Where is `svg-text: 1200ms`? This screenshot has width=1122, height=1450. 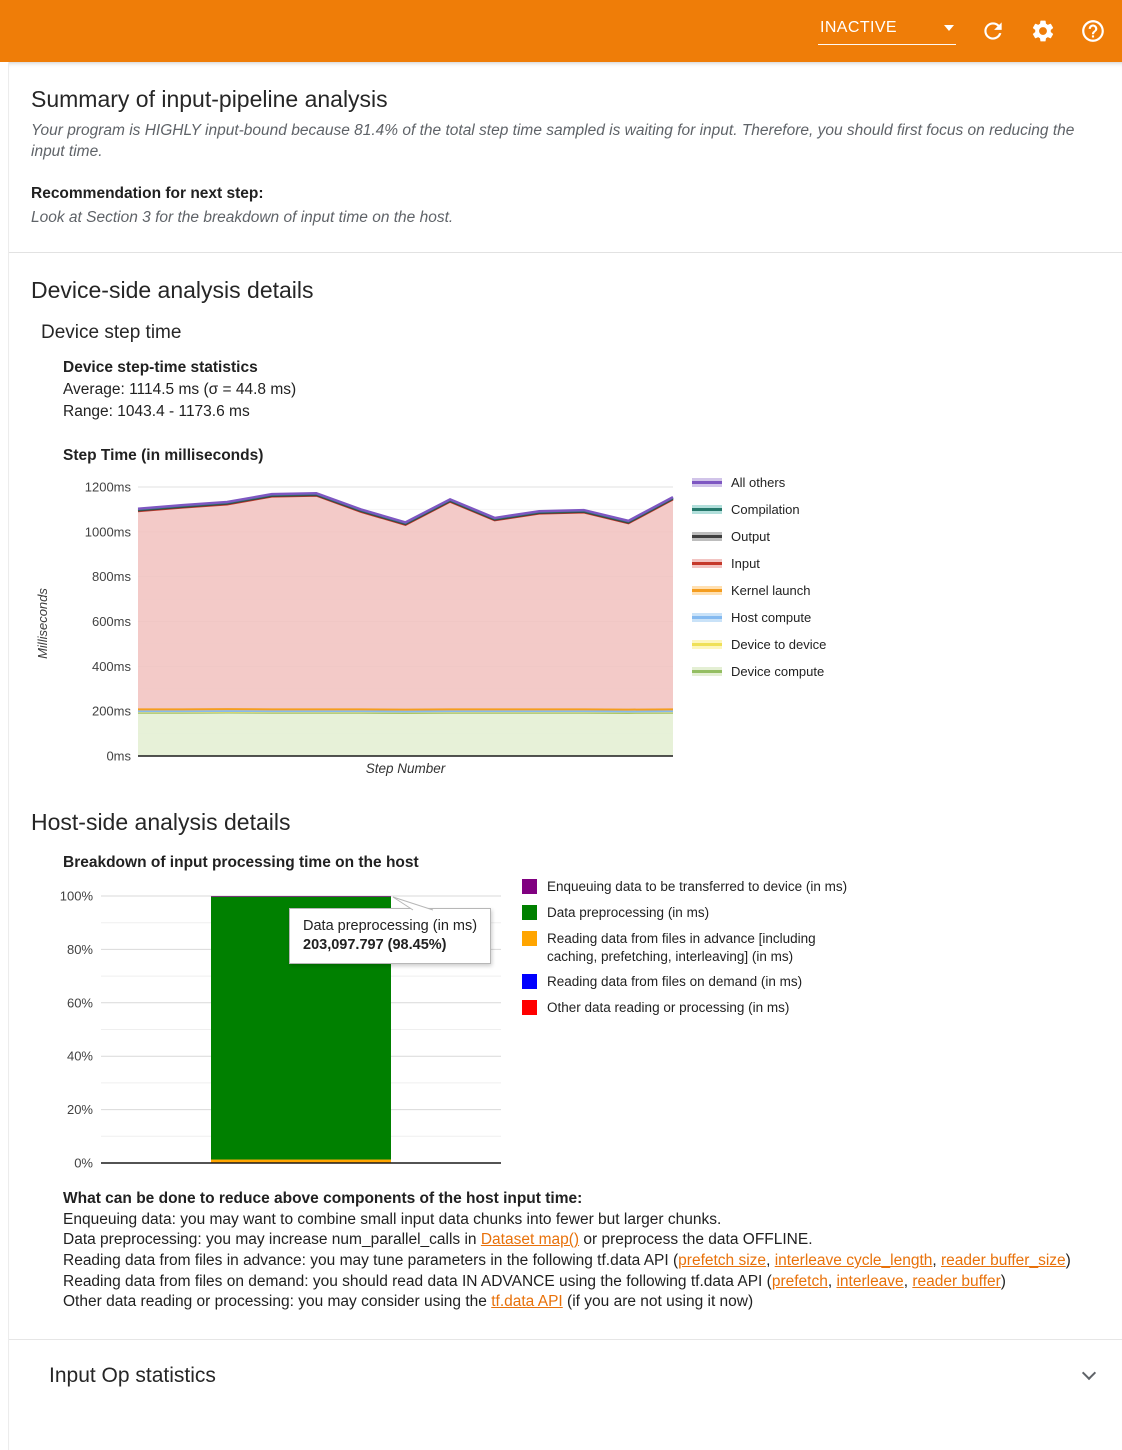
svg-text: 1200ms is located at coordinates (108, 487).